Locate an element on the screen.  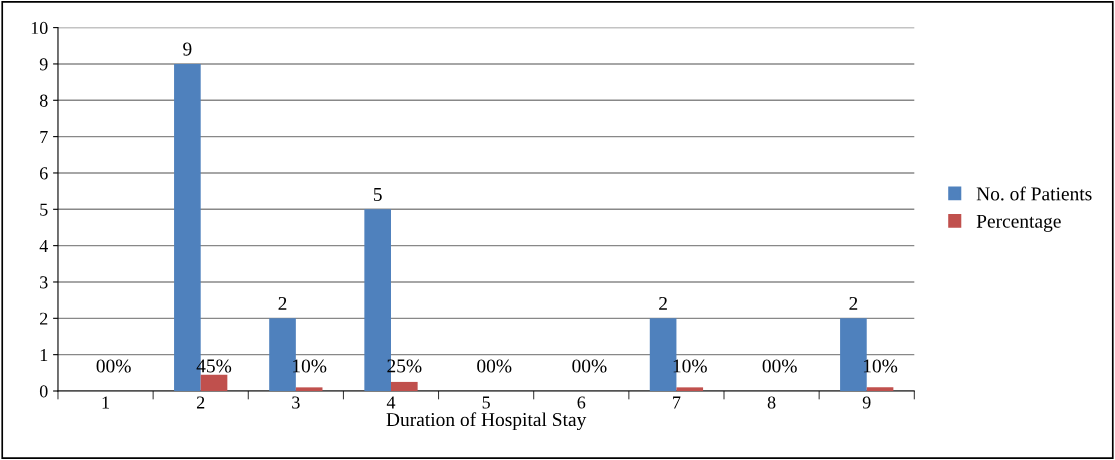
legend-label: No. of Patients is located at coordinates (1034, 193).